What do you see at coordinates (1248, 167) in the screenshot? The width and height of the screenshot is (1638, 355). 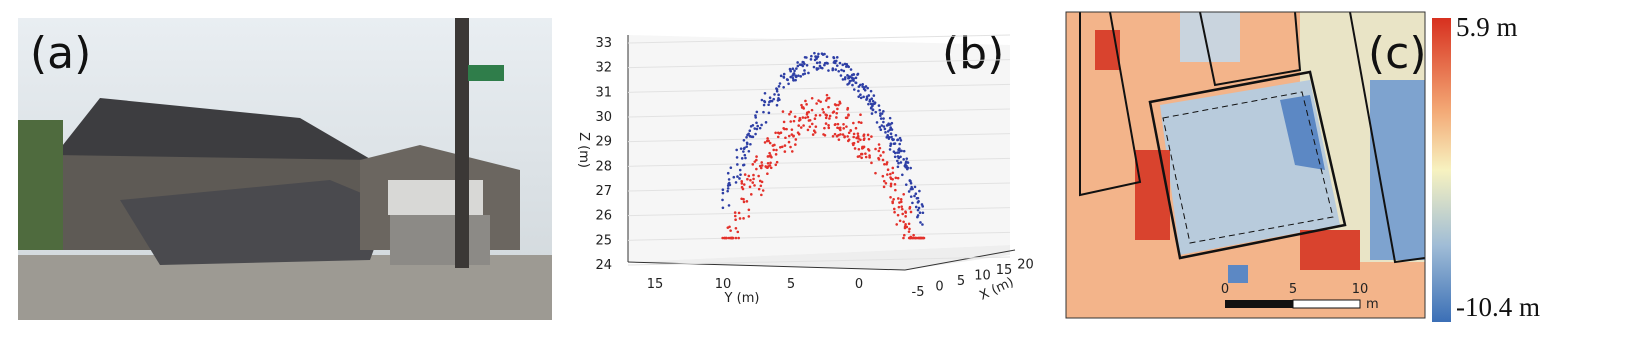 I see `building-footprint` at bounding box center [1248, 167].